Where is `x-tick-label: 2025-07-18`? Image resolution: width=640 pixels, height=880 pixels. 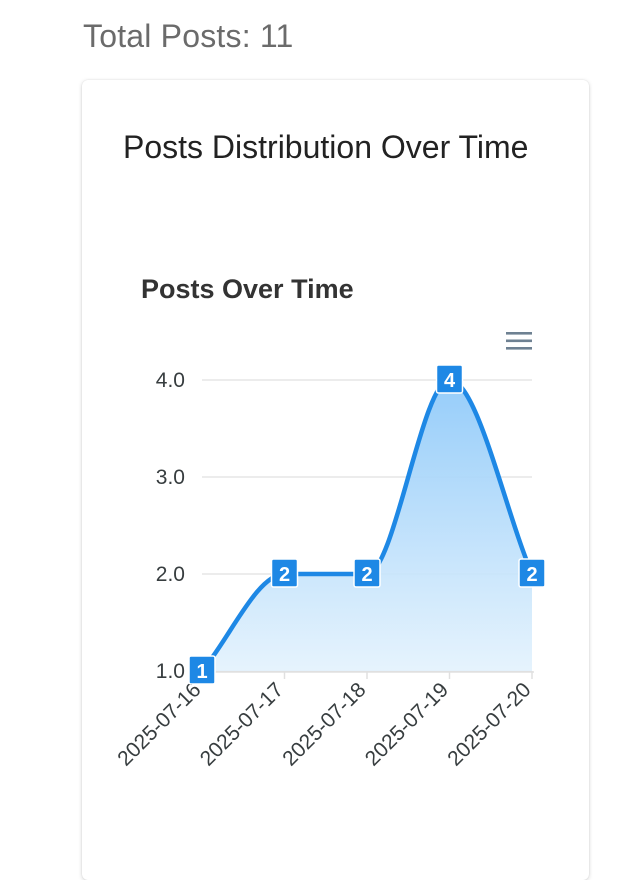
x-tick-label: 2025-07-18 is located at coordinates (324, 724).